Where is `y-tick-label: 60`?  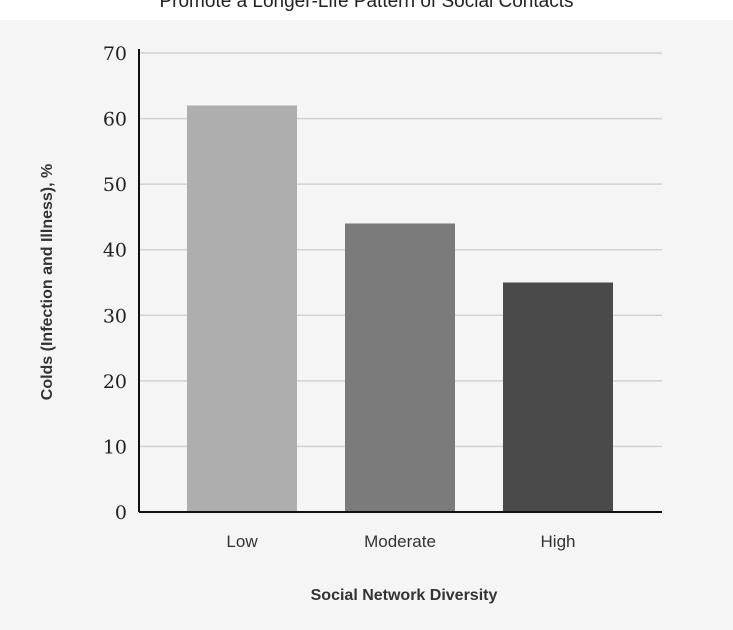 y-tick-label: 60 is located at coordinates (115, 120).